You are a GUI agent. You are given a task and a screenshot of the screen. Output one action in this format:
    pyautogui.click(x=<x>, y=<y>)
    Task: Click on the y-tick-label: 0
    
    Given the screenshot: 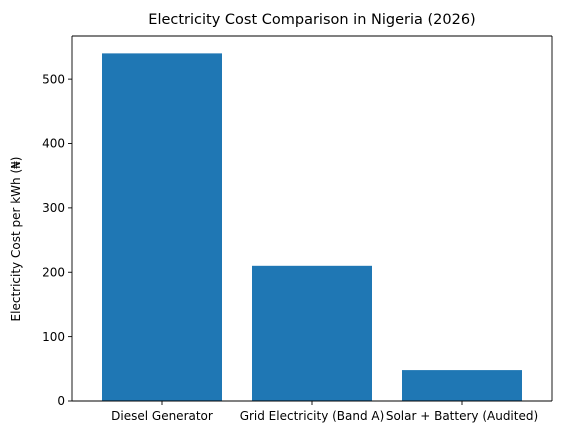 What is the action you would take?
    pyautogui.click(x=61, y=401)
    